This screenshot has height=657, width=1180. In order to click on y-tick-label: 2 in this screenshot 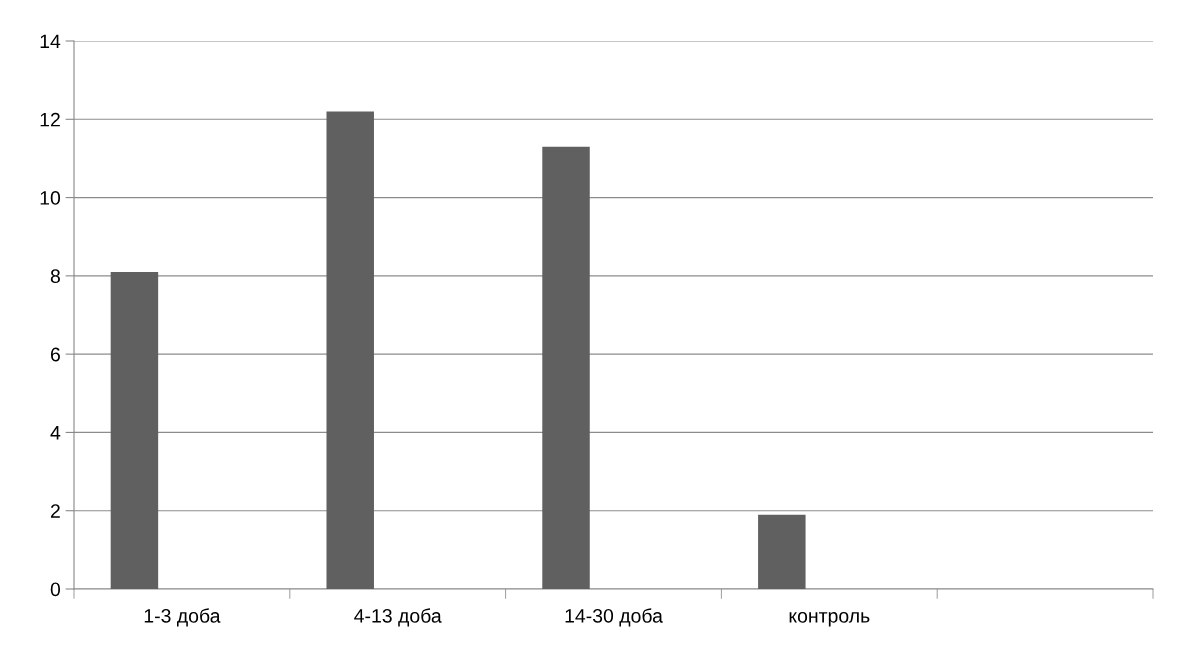, I will do `click(55, 511)`.